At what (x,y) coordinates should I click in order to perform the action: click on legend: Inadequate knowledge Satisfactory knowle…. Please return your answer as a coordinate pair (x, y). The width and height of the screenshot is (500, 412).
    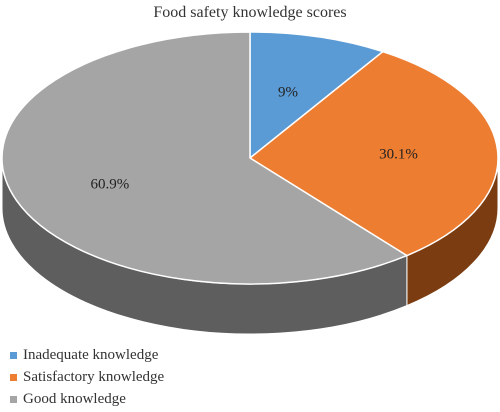
    Looking at the image, I should click on (87, 377).